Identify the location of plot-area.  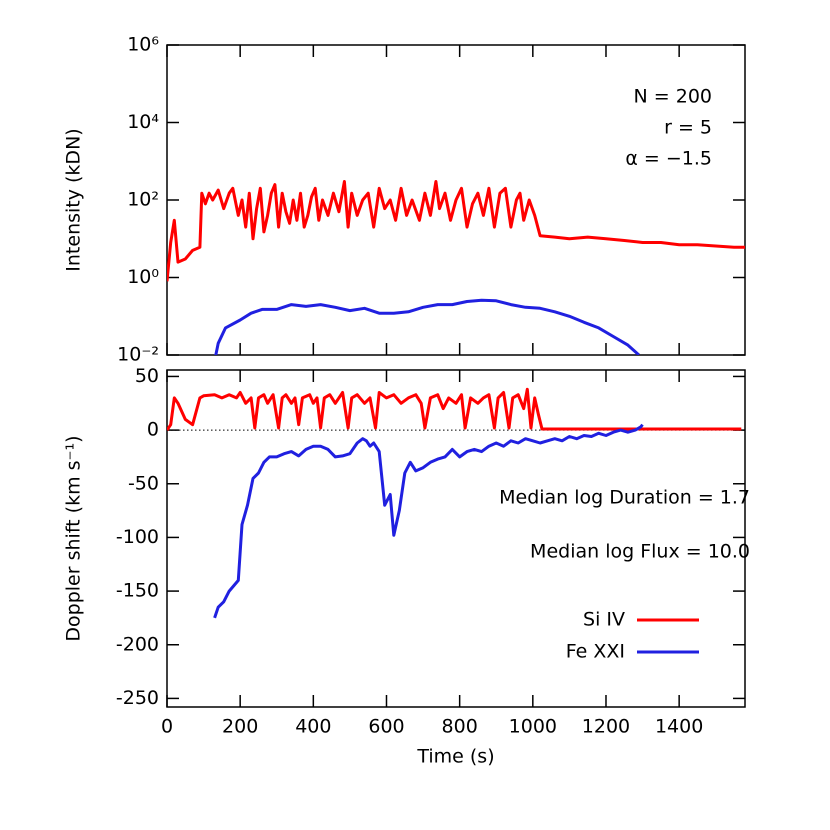
(456, 267).